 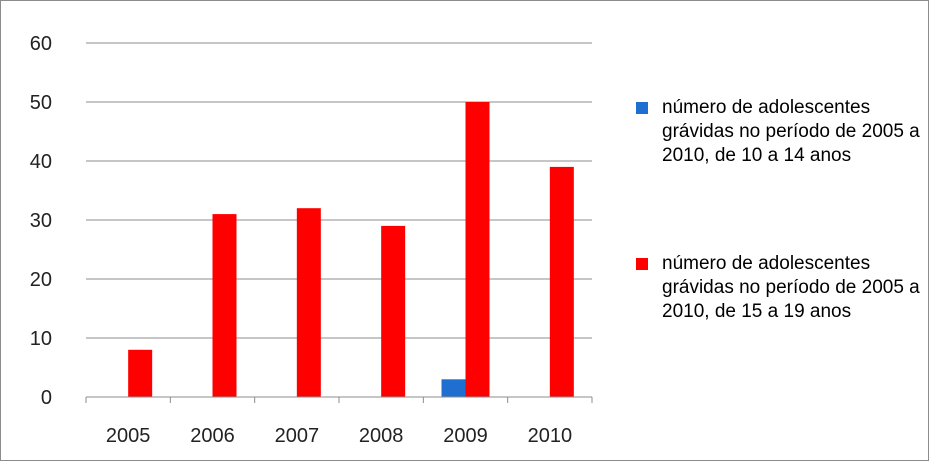 I want to click on y-tick-label: 60, so click(x=41, y=44).